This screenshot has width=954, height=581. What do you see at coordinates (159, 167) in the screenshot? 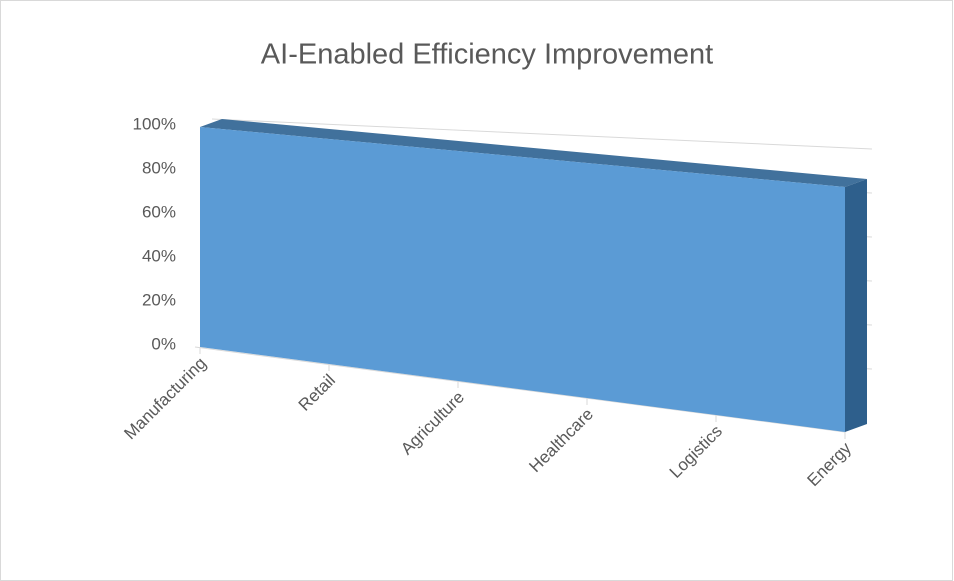
I see `y-tick-label: 80%` at bounding box center [159, 167].